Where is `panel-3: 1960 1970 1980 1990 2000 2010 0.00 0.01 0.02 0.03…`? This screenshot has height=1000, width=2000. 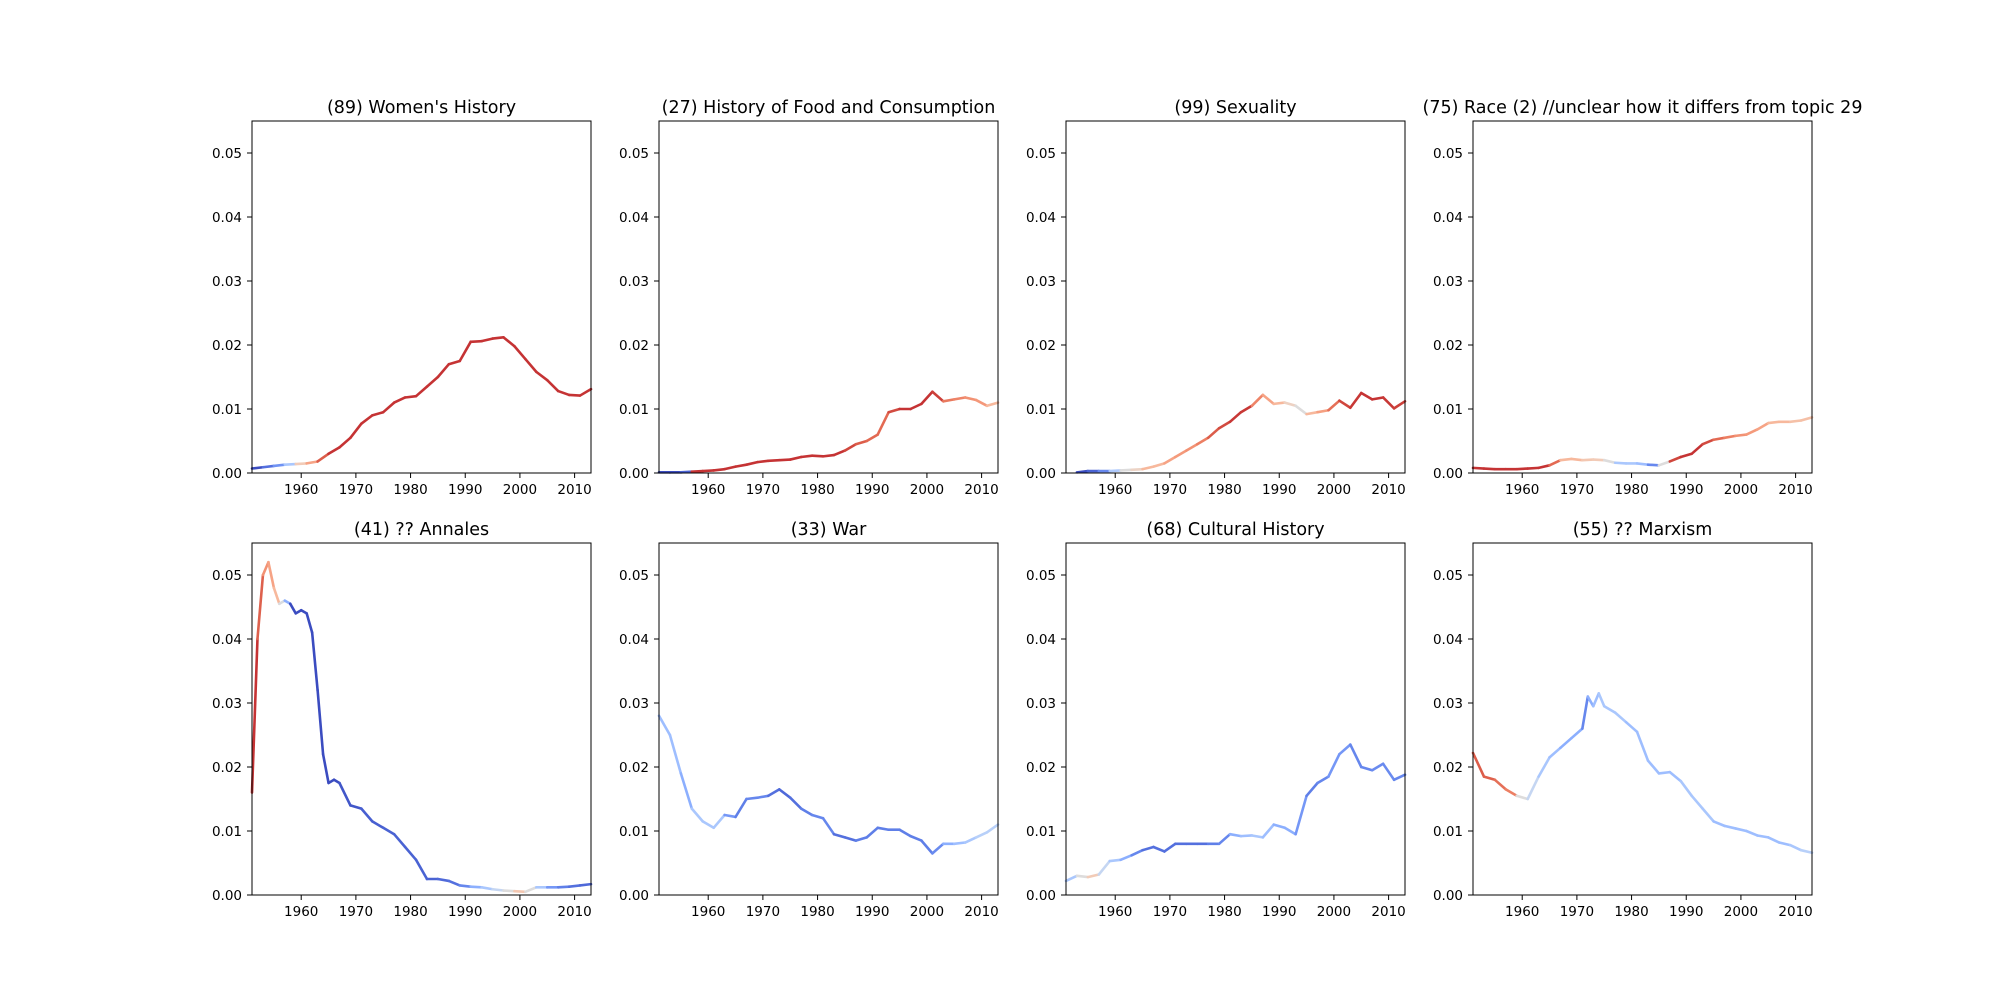
panel-3: 1960 1970 1980 1990 2000 2010 0.00 0.01 0.02 0.03… is located at coordinates (1216, 298).